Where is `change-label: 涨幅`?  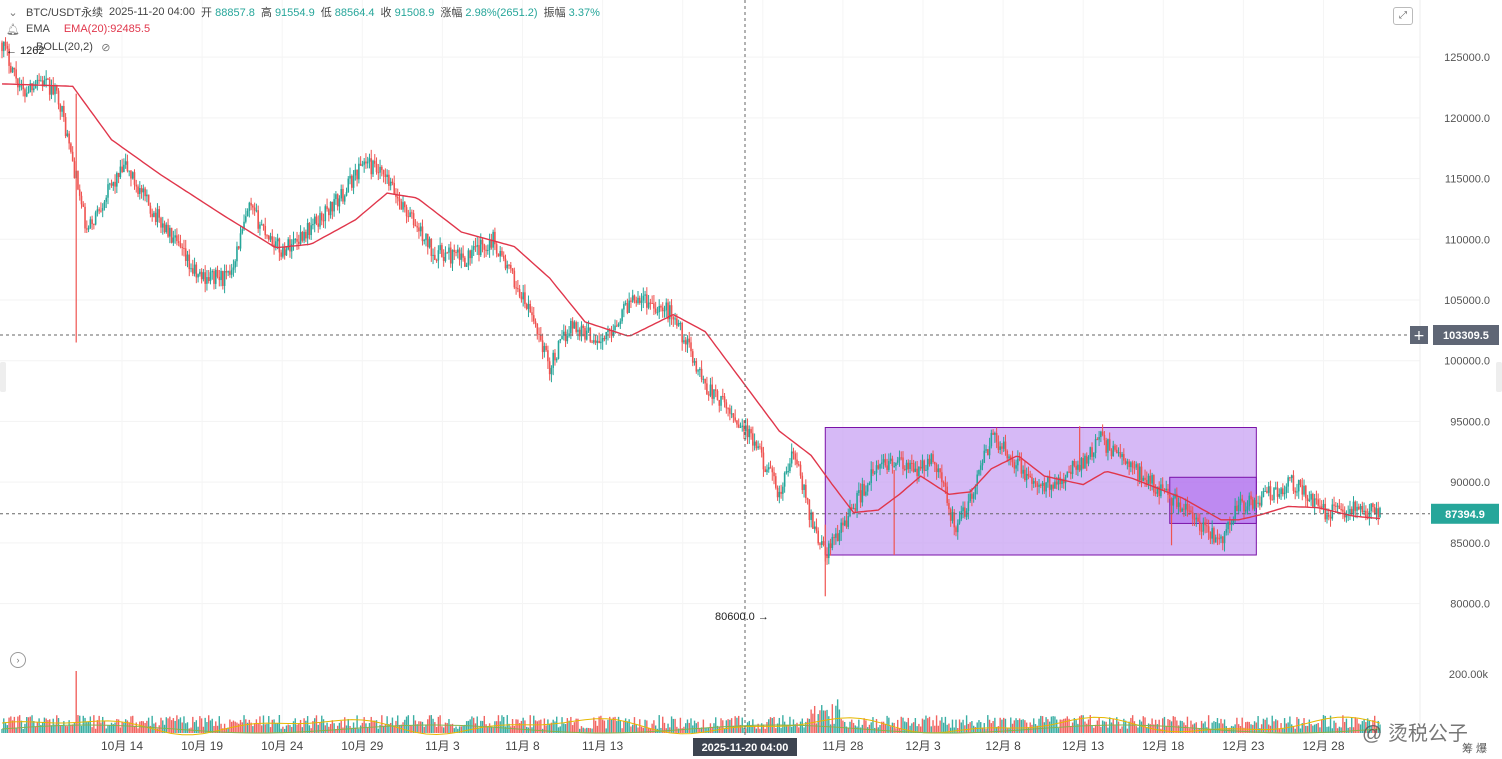 change-label: 涨幅 is located at coordinates (451, 13).